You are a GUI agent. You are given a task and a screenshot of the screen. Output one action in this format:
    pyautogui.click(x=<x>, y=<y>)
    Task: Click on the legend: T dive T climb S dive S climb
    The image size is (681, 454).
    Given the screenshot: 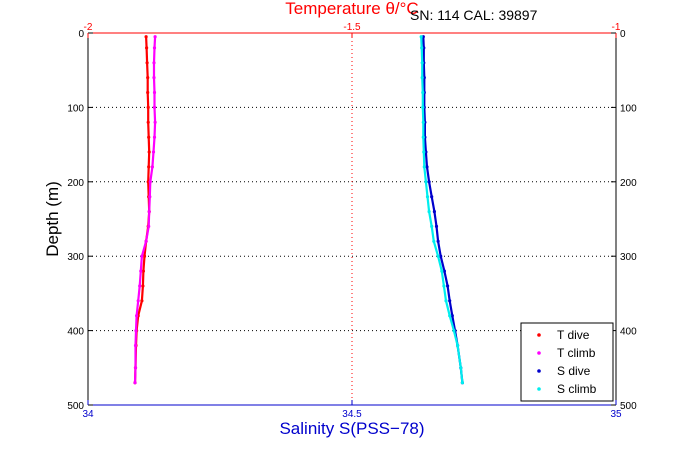 What is the action you would take?
    pyautogui.click(x=567, y=362)
    